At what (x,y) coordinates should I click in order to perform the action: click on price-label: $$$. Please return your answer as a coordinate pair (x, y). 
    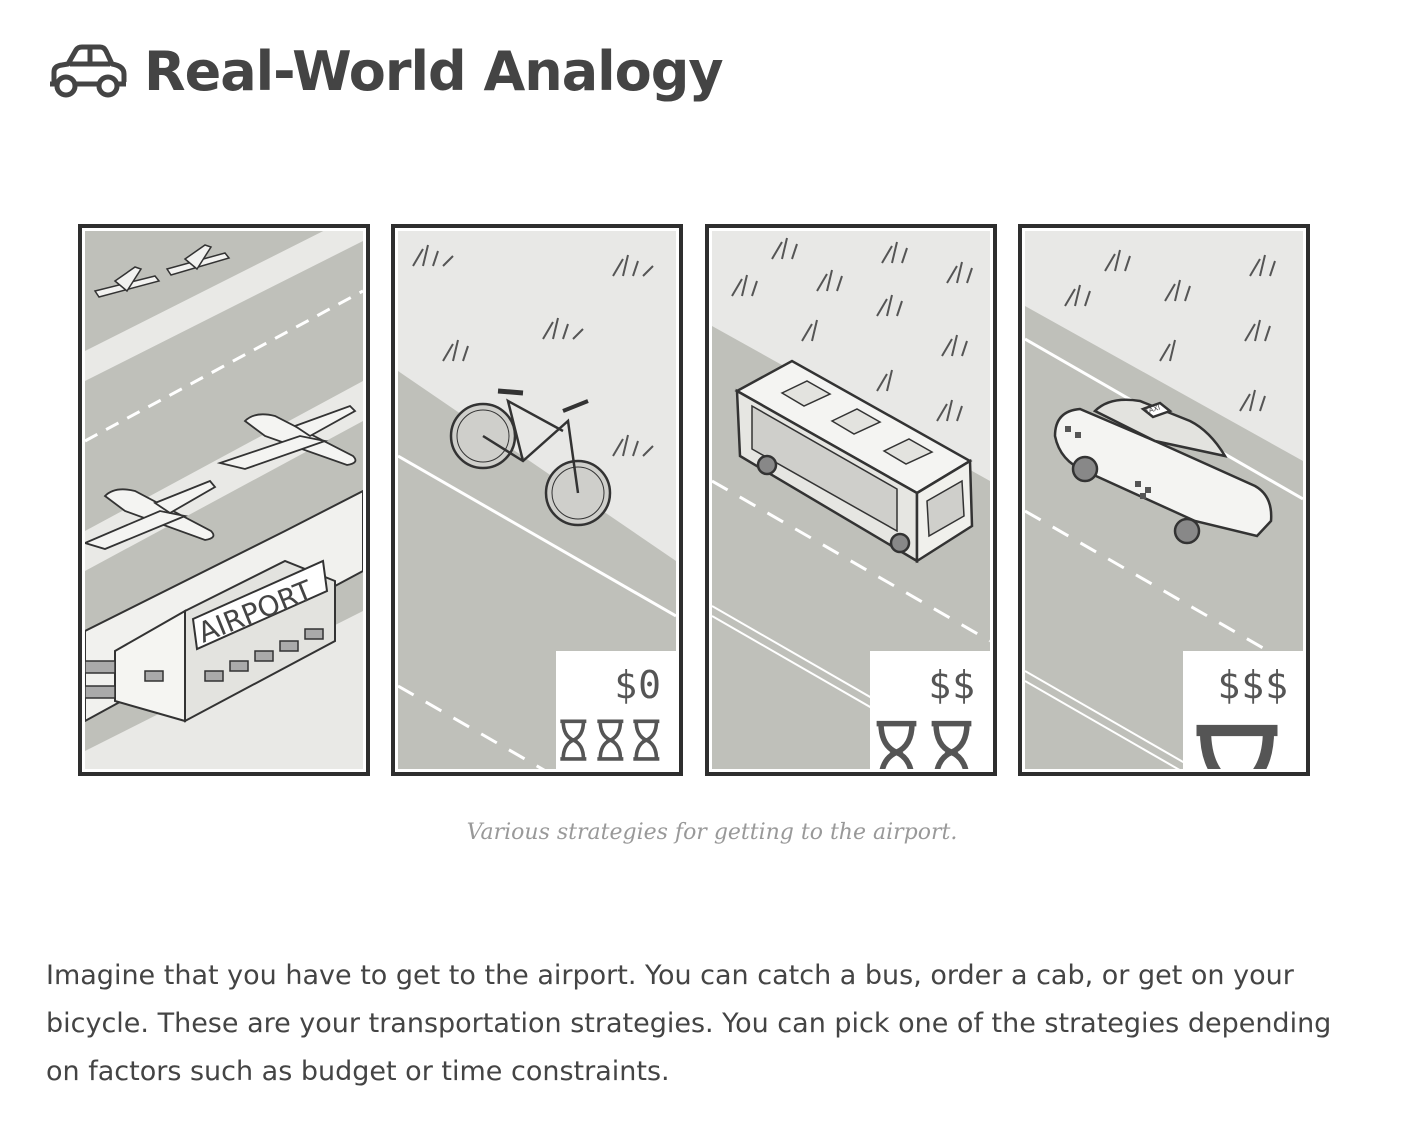
    Looking at the image, I should click on (1253, 685).